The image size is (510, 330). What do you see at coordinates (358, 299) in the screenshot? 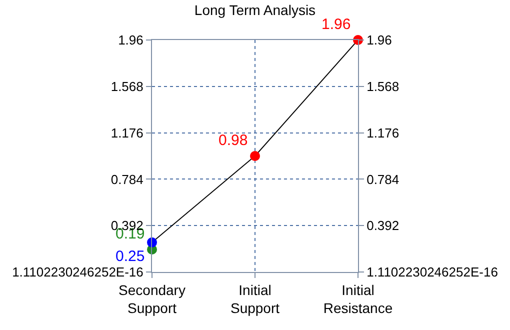
I see `x-tick-label: Initial Resistance` at bounding box center [358, 299].